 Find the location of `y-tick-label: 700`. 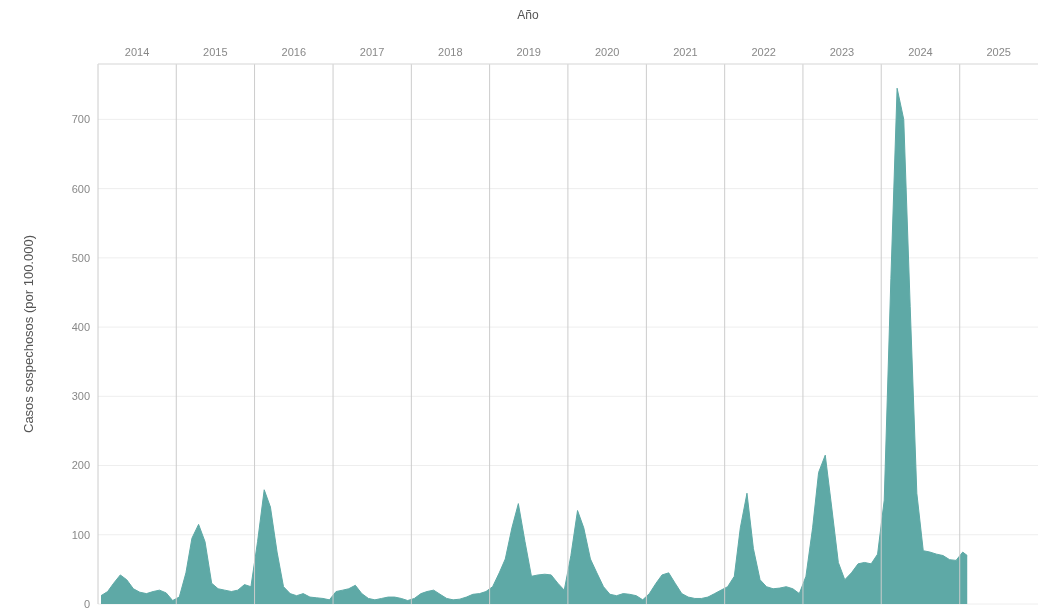

y-tick-label: 700 is located at coordinates (80, 119).